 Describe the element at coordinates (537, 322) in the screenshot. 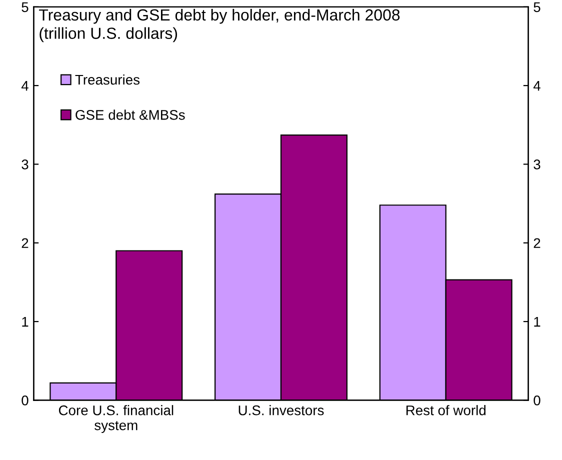

I see `y2-tick-label: 1` at that location.